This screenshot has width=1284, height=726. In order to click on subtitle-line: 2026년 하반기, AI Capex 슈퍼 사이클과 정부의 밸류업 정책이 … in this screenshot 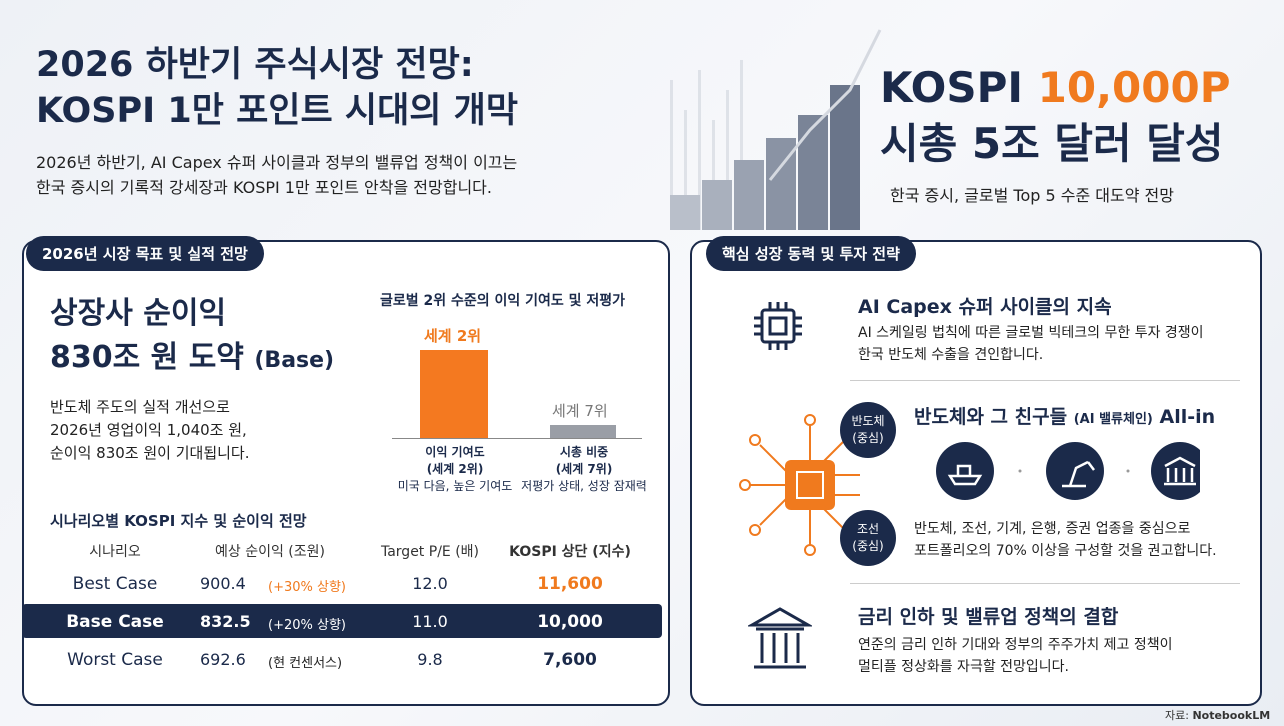, I will do `click(277, 162)`.